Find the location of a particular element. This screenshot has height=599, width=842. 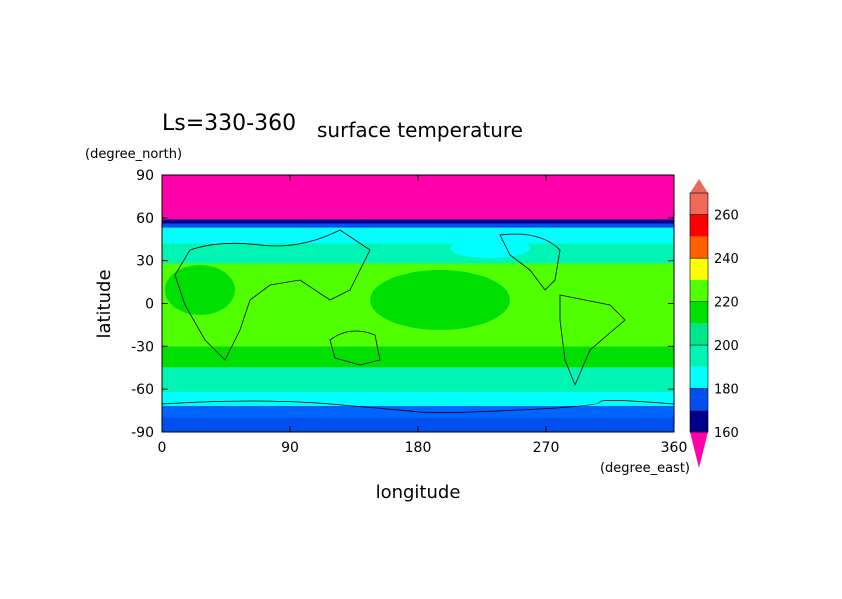

y-tick-label: -90 is located at coordinates (142, 433).